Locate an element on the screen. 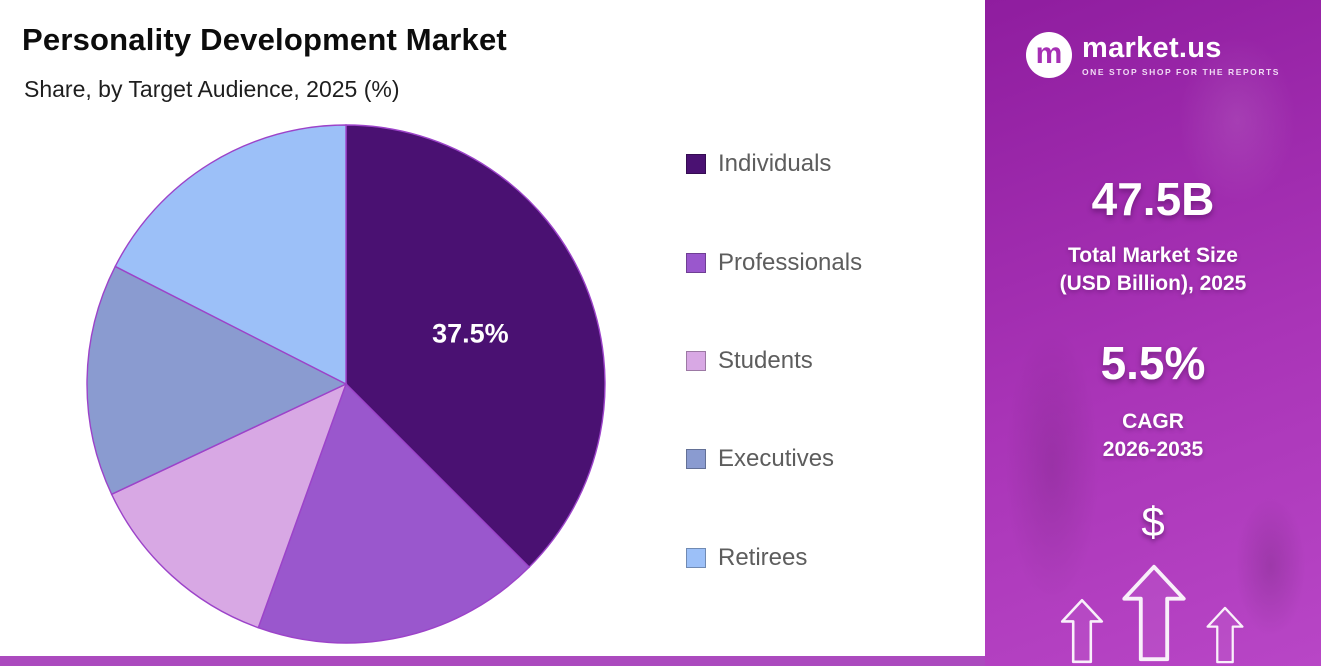 Image resolution: width=1321 pixels, height=666 pixels. brand-text-block: market.us ONE STOP SHOP FOR THE REPORTS is located at coordinates (1181, 54).